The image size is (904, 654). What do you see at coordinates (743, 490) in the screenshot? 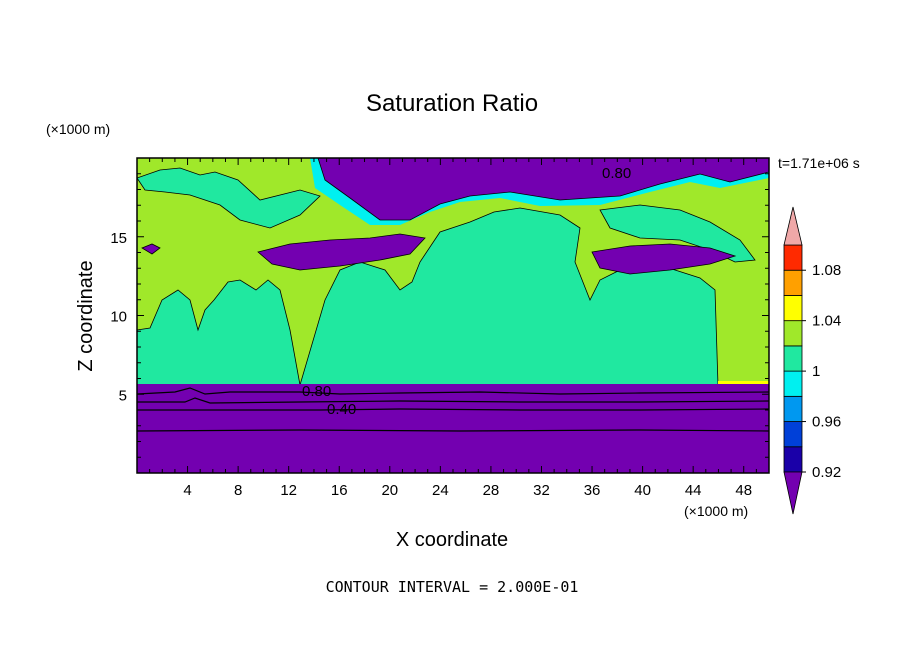
I see `x-tick-label: 48` at bounding box center [743, 490].